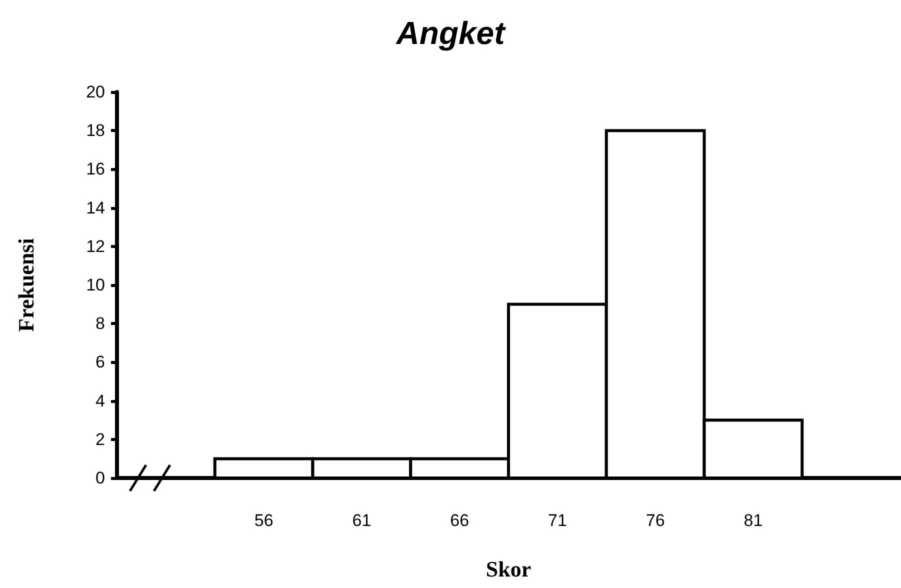 This screenshot has width=901, height=588. I want to click on x-tick-label: 66, so click(460, 520).